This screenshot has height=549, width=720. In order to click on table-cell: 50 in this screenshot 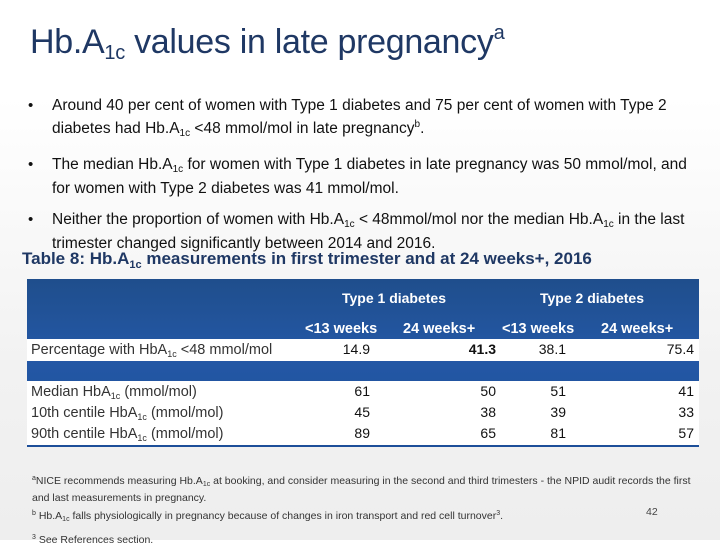, I will do `click(488, 391)`.